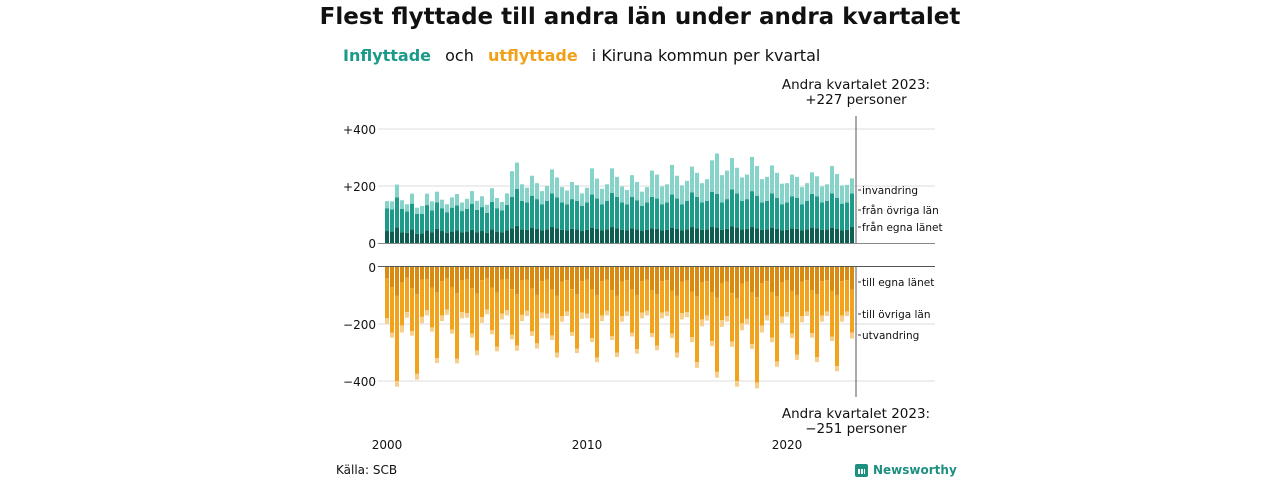 This screenshot has width=1280, height=480. I want to click on x-tick-label: 2010, so click(587, 445).